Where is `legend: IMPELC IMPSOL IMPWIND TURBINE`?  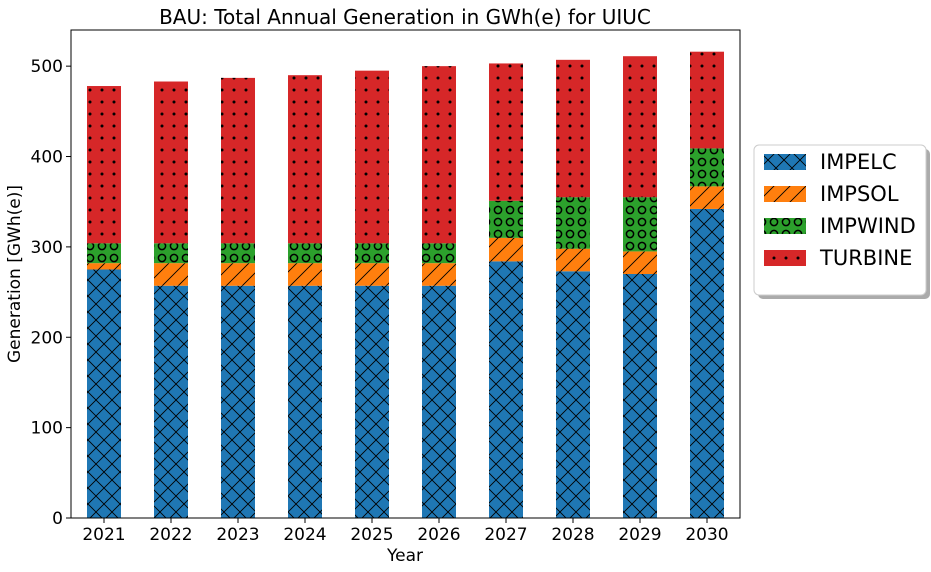
legend: IMPELC IMPSOL IMPWIND TURBINE is located at coordinates (841, 221).